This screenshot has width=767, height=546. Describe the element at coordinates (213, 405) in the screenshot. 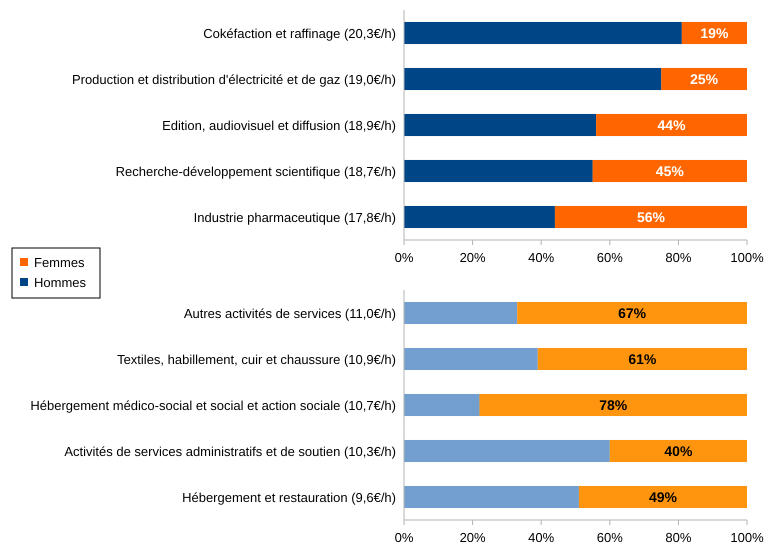

I see `y-tick-label: Hébergement médico-social et social et action sociale (10,7€/h)` at that location.